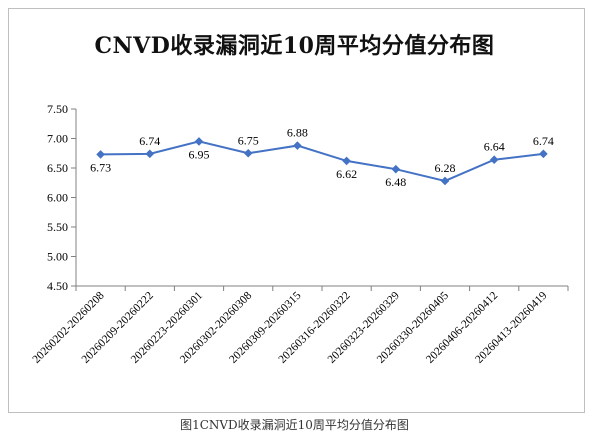 This screenshot has width=589, height=436. Describe the element at coordinates (445, 168) in the screenshot. I see `data-label: 6.28` at that location.